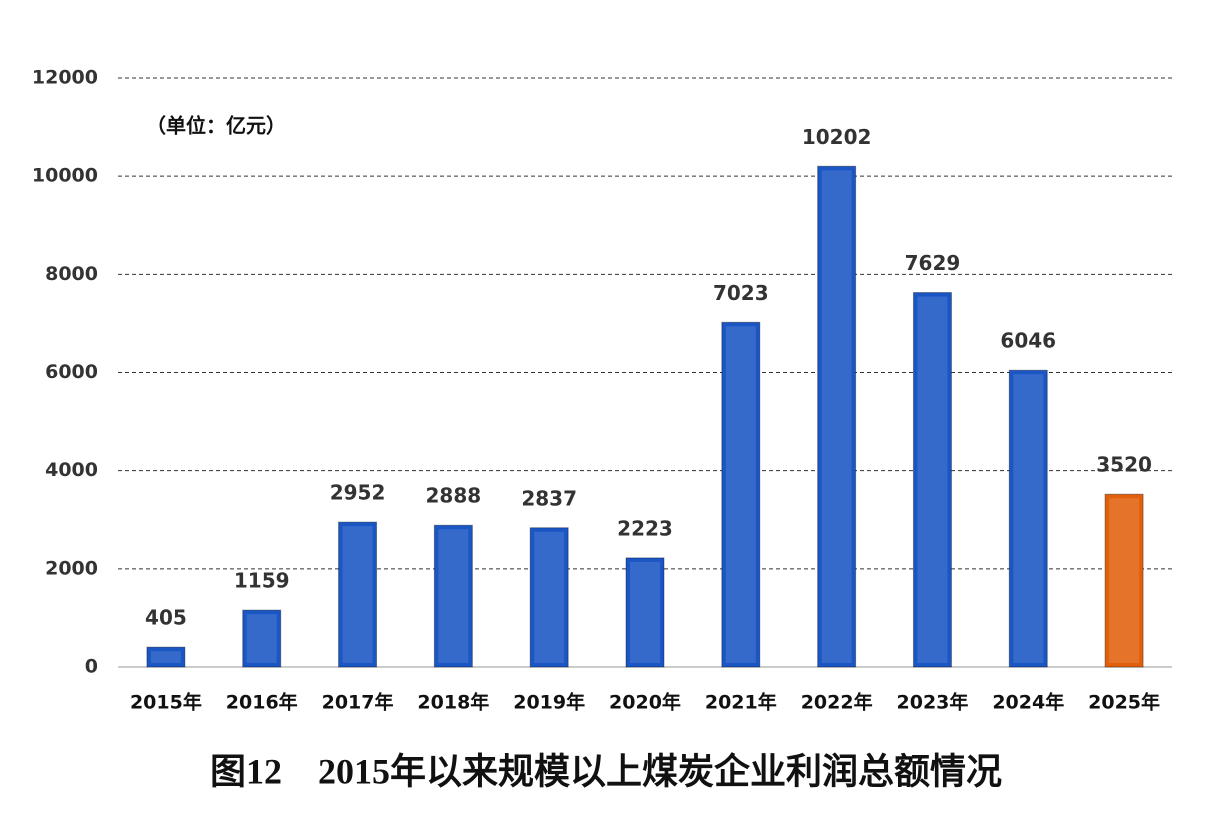  Describe the element at coordinates (549, 702) in the screenshot. I see `x-tick-label: 2019年` at that location.